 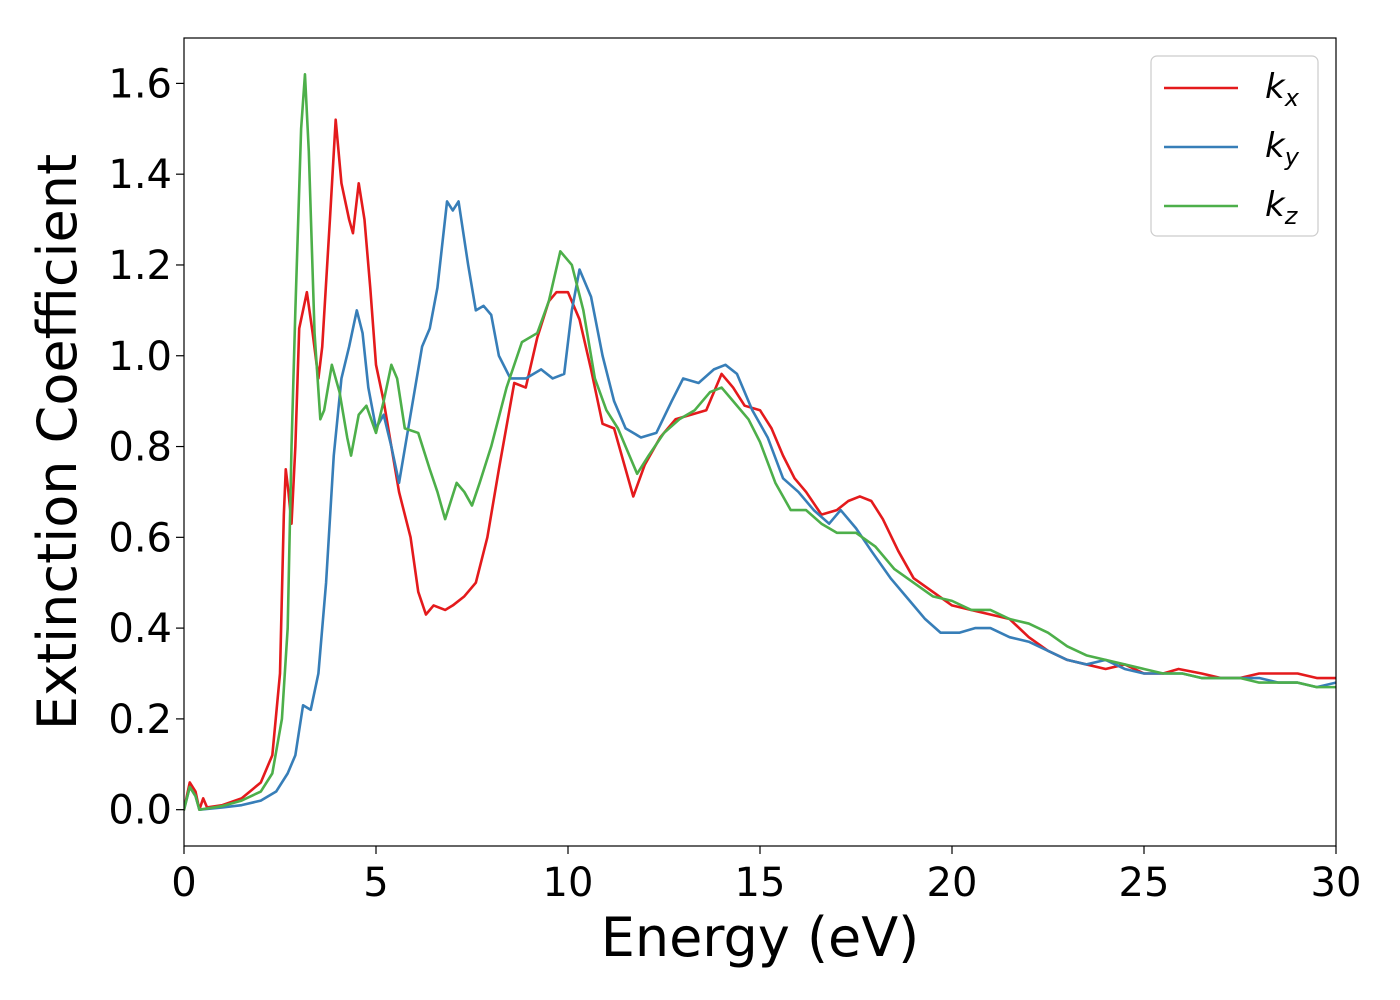 What do you see at coordinates (760, 937) in the screenshot?
I see `x-axis-label: Energy (eV)` at bounding box center [760, 937].